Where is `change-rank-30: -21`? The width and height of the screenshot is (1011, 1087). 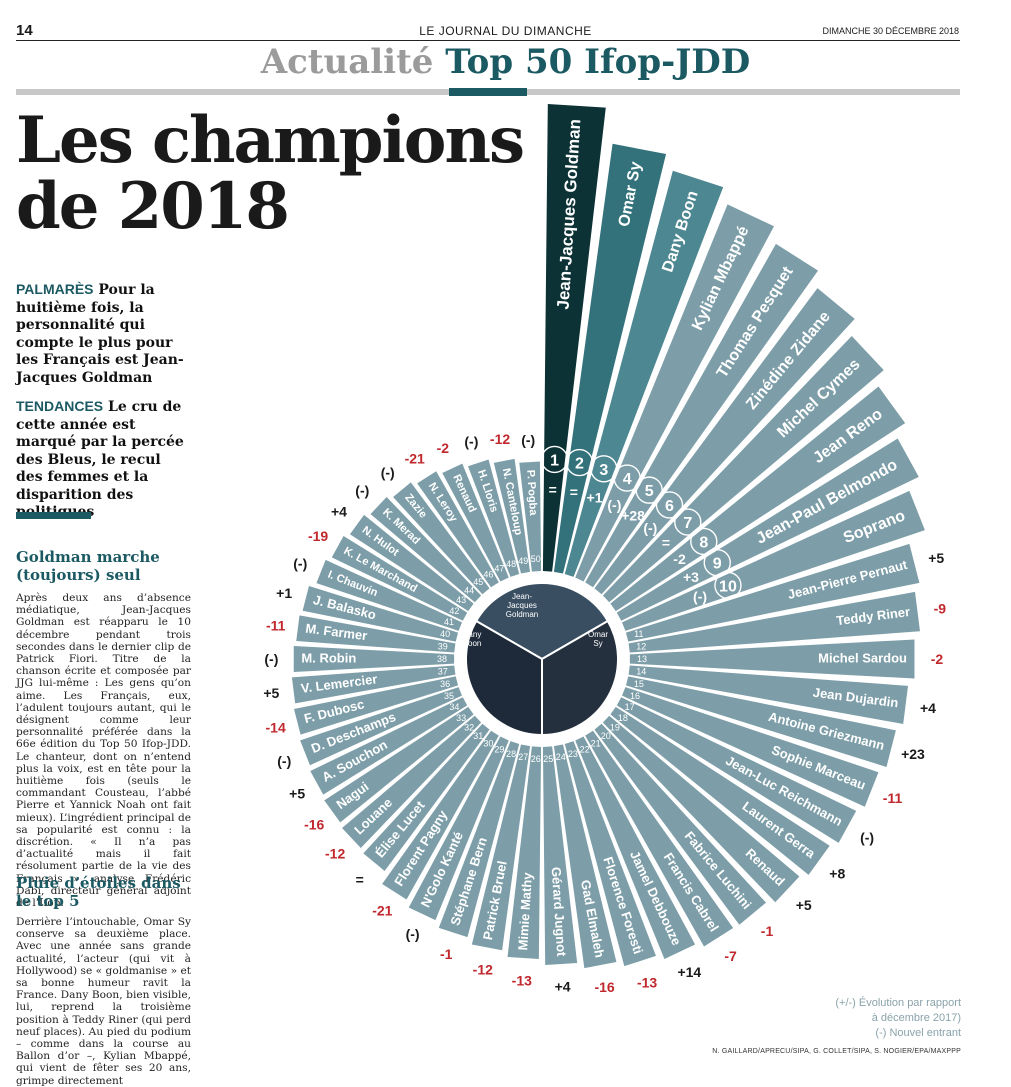
change-rank-30: -21 is located at coordinates (382, 911).